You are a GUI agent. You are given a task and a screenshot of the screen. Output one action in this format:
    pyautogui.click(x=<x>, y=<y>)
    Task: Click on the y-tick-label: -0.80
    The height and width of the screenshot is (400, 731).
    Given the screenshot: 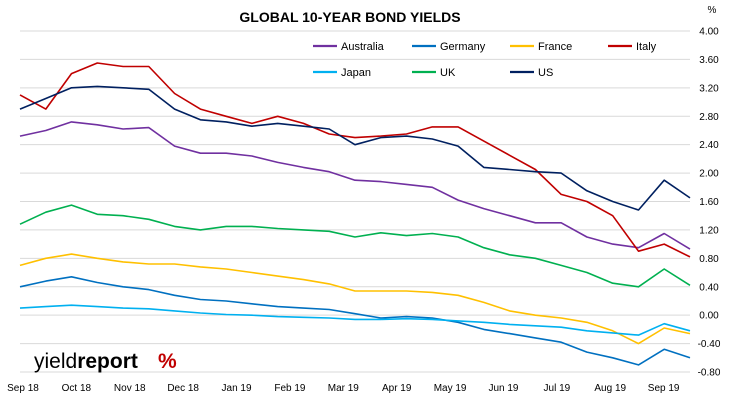 What is the action you would take?
    pyautogui.click(x=709, y=373)
    